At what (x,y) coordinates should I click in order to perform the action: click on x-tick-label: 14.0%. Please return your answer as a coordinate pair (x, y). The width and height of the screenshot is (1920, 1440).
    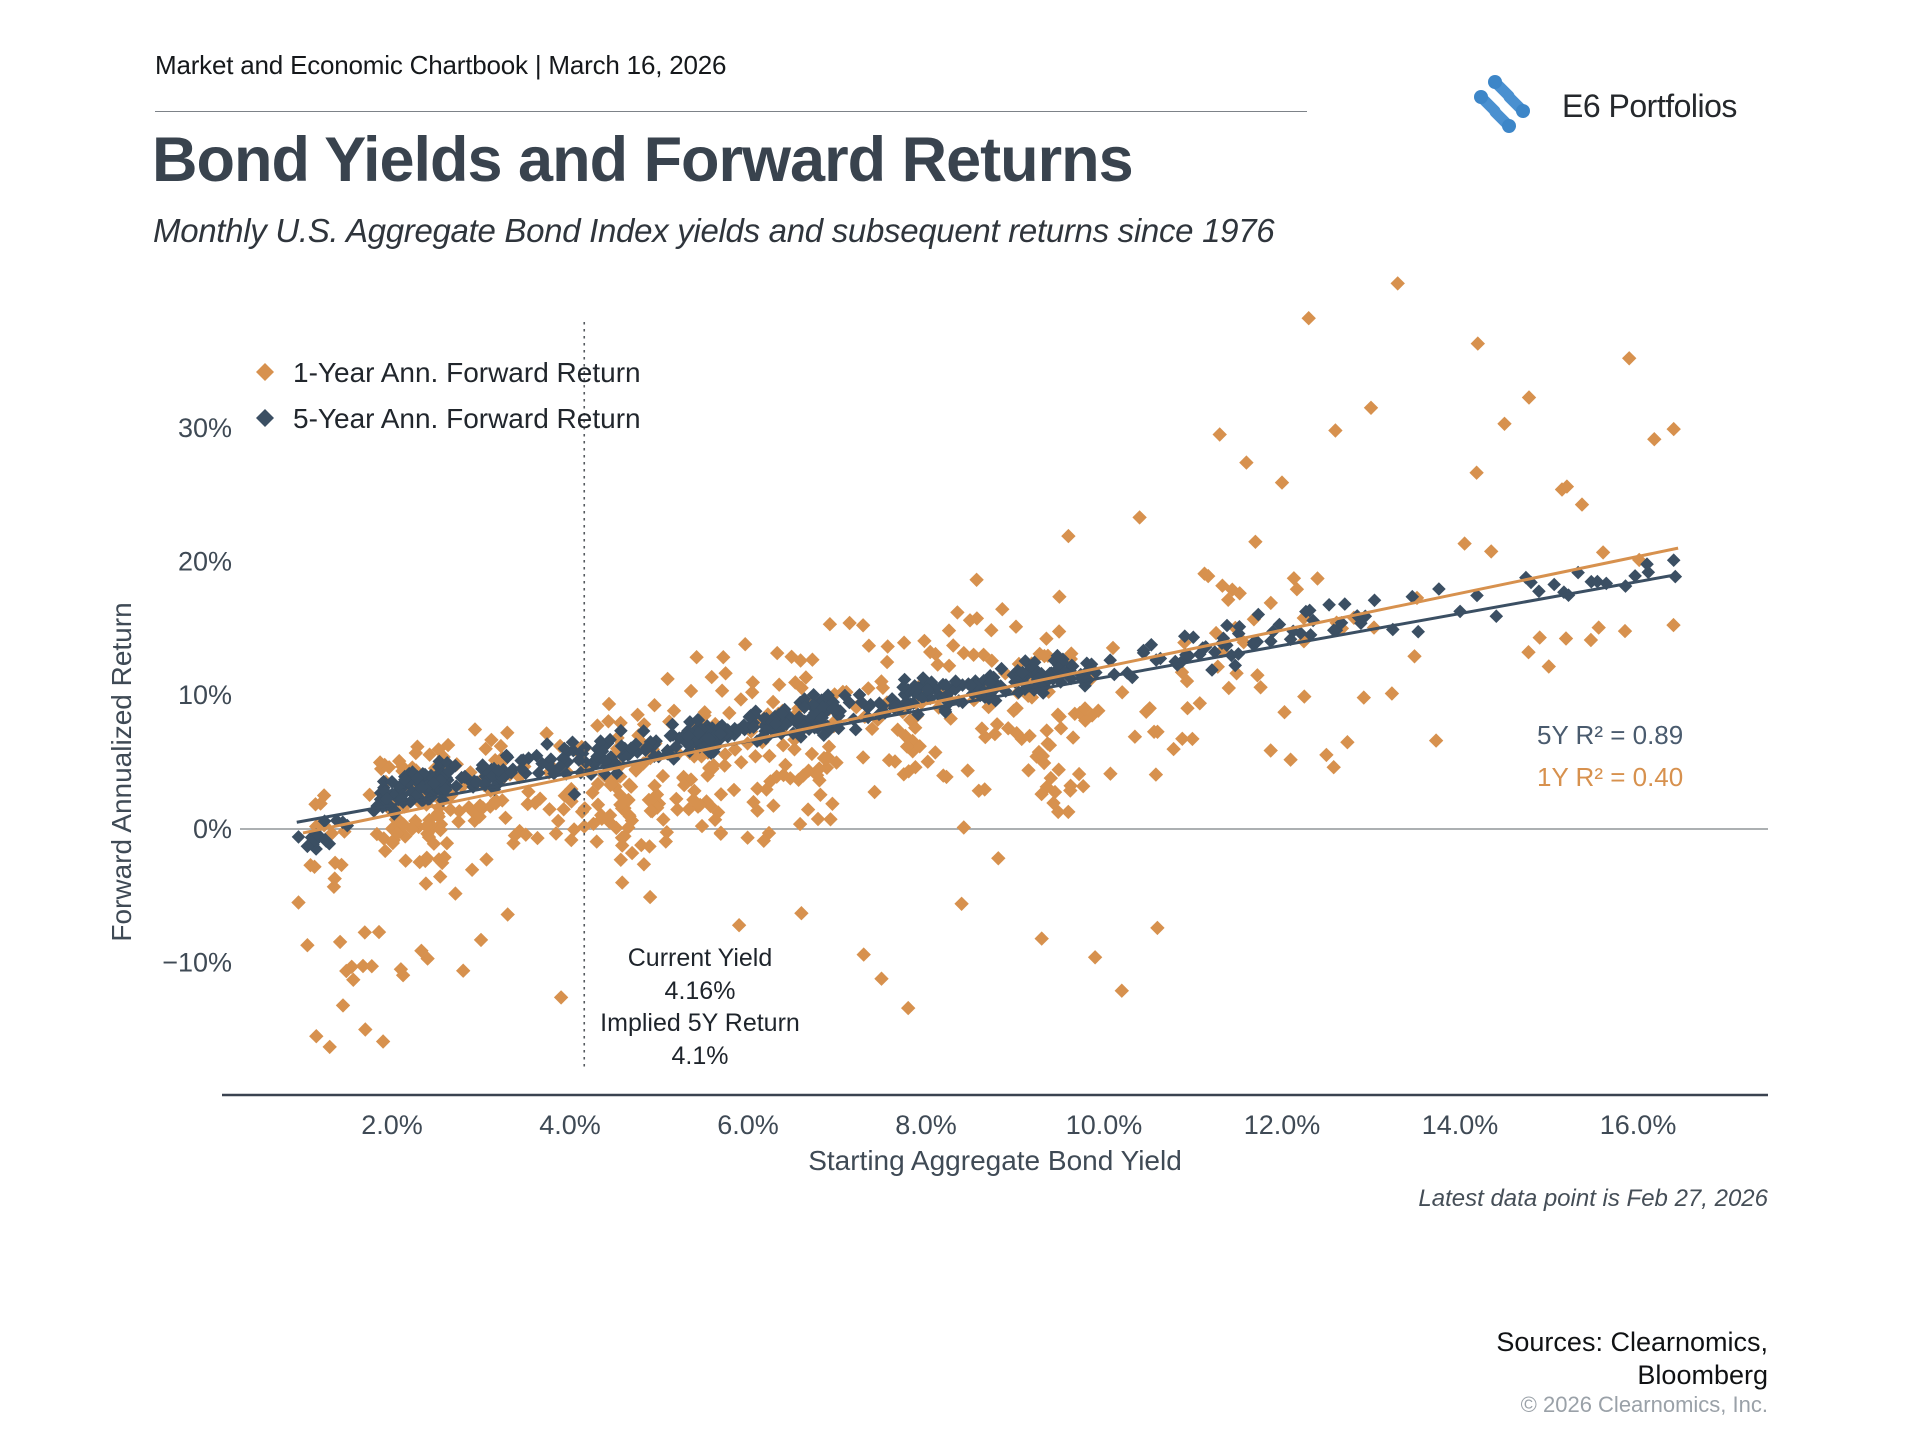
    Looking at the image, I should click on (1460, 1125).